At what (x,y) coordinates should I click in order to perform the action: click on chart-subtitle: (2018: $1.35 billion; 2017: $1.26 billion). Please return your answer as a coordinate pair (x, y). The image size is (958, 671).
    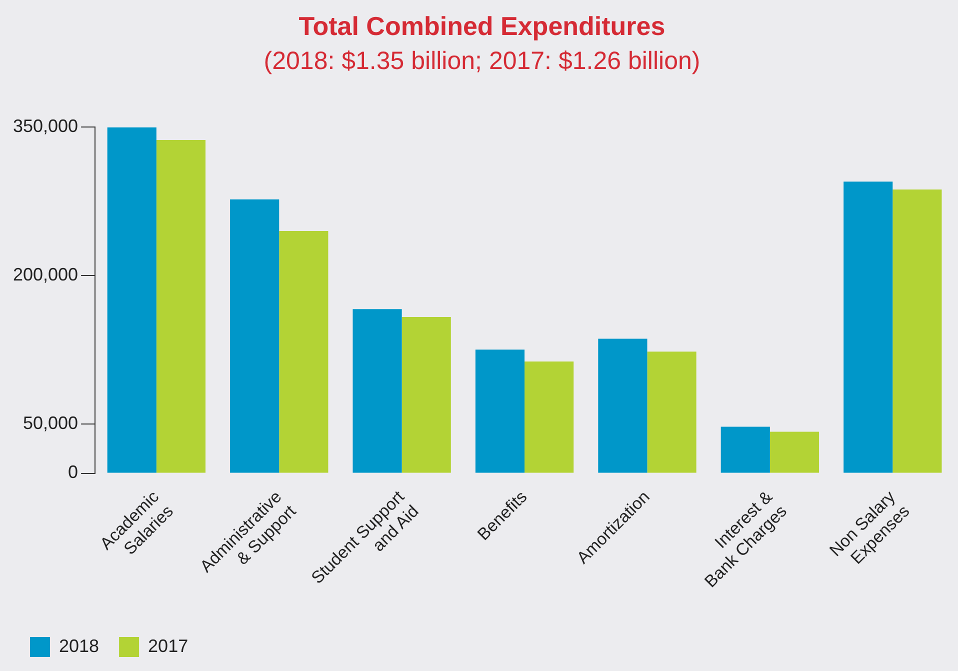
    Looking at the image, I should click on (482, 61).